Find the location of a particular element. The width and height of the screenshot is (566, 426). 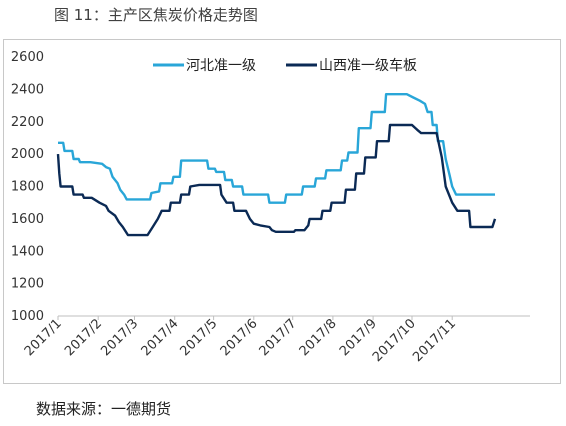

y-tick-label: 1200 is located at coordinates (27, 284).